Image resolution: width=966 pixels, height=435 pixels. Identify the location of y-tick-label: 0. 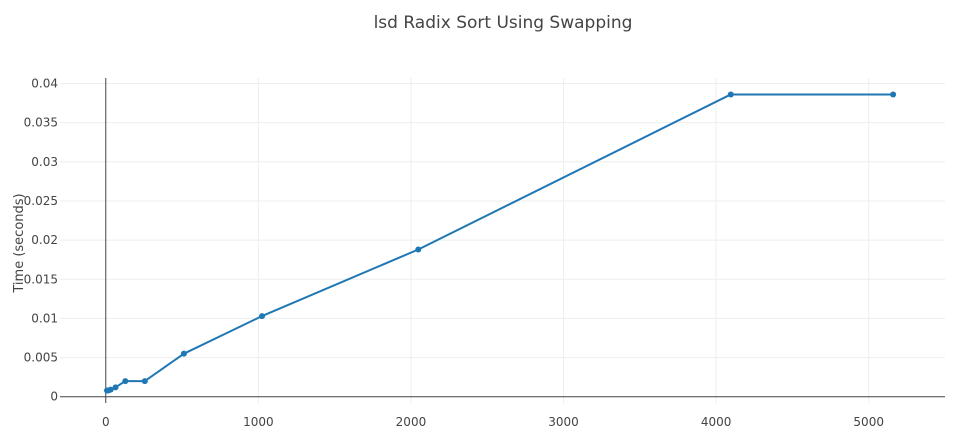
(54, 397).